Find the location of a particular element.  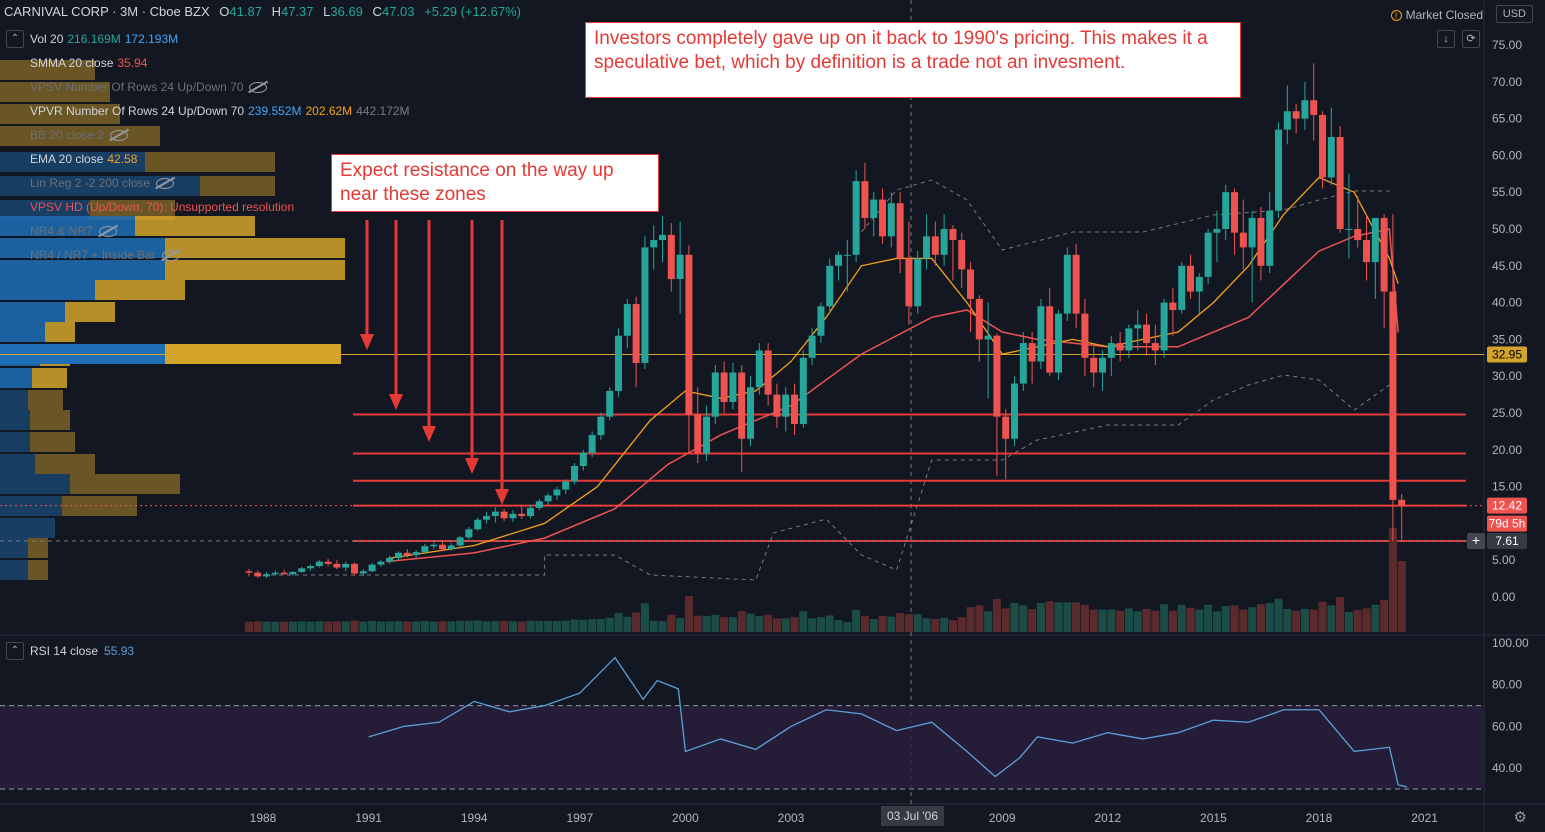

symbol-title: CARNIVAL CORP · 3M · Cboe BZX is located at coordinates (107, 11).